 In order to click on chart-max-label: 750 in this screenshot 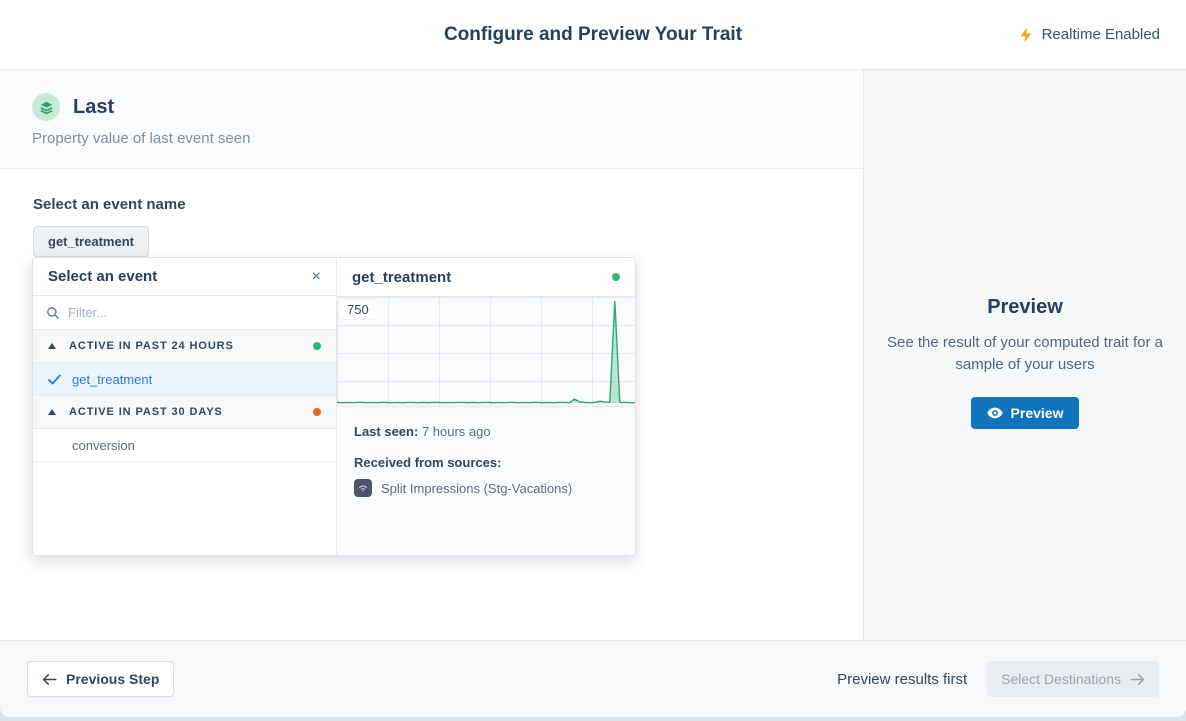, I will do `click(358, 309)`.